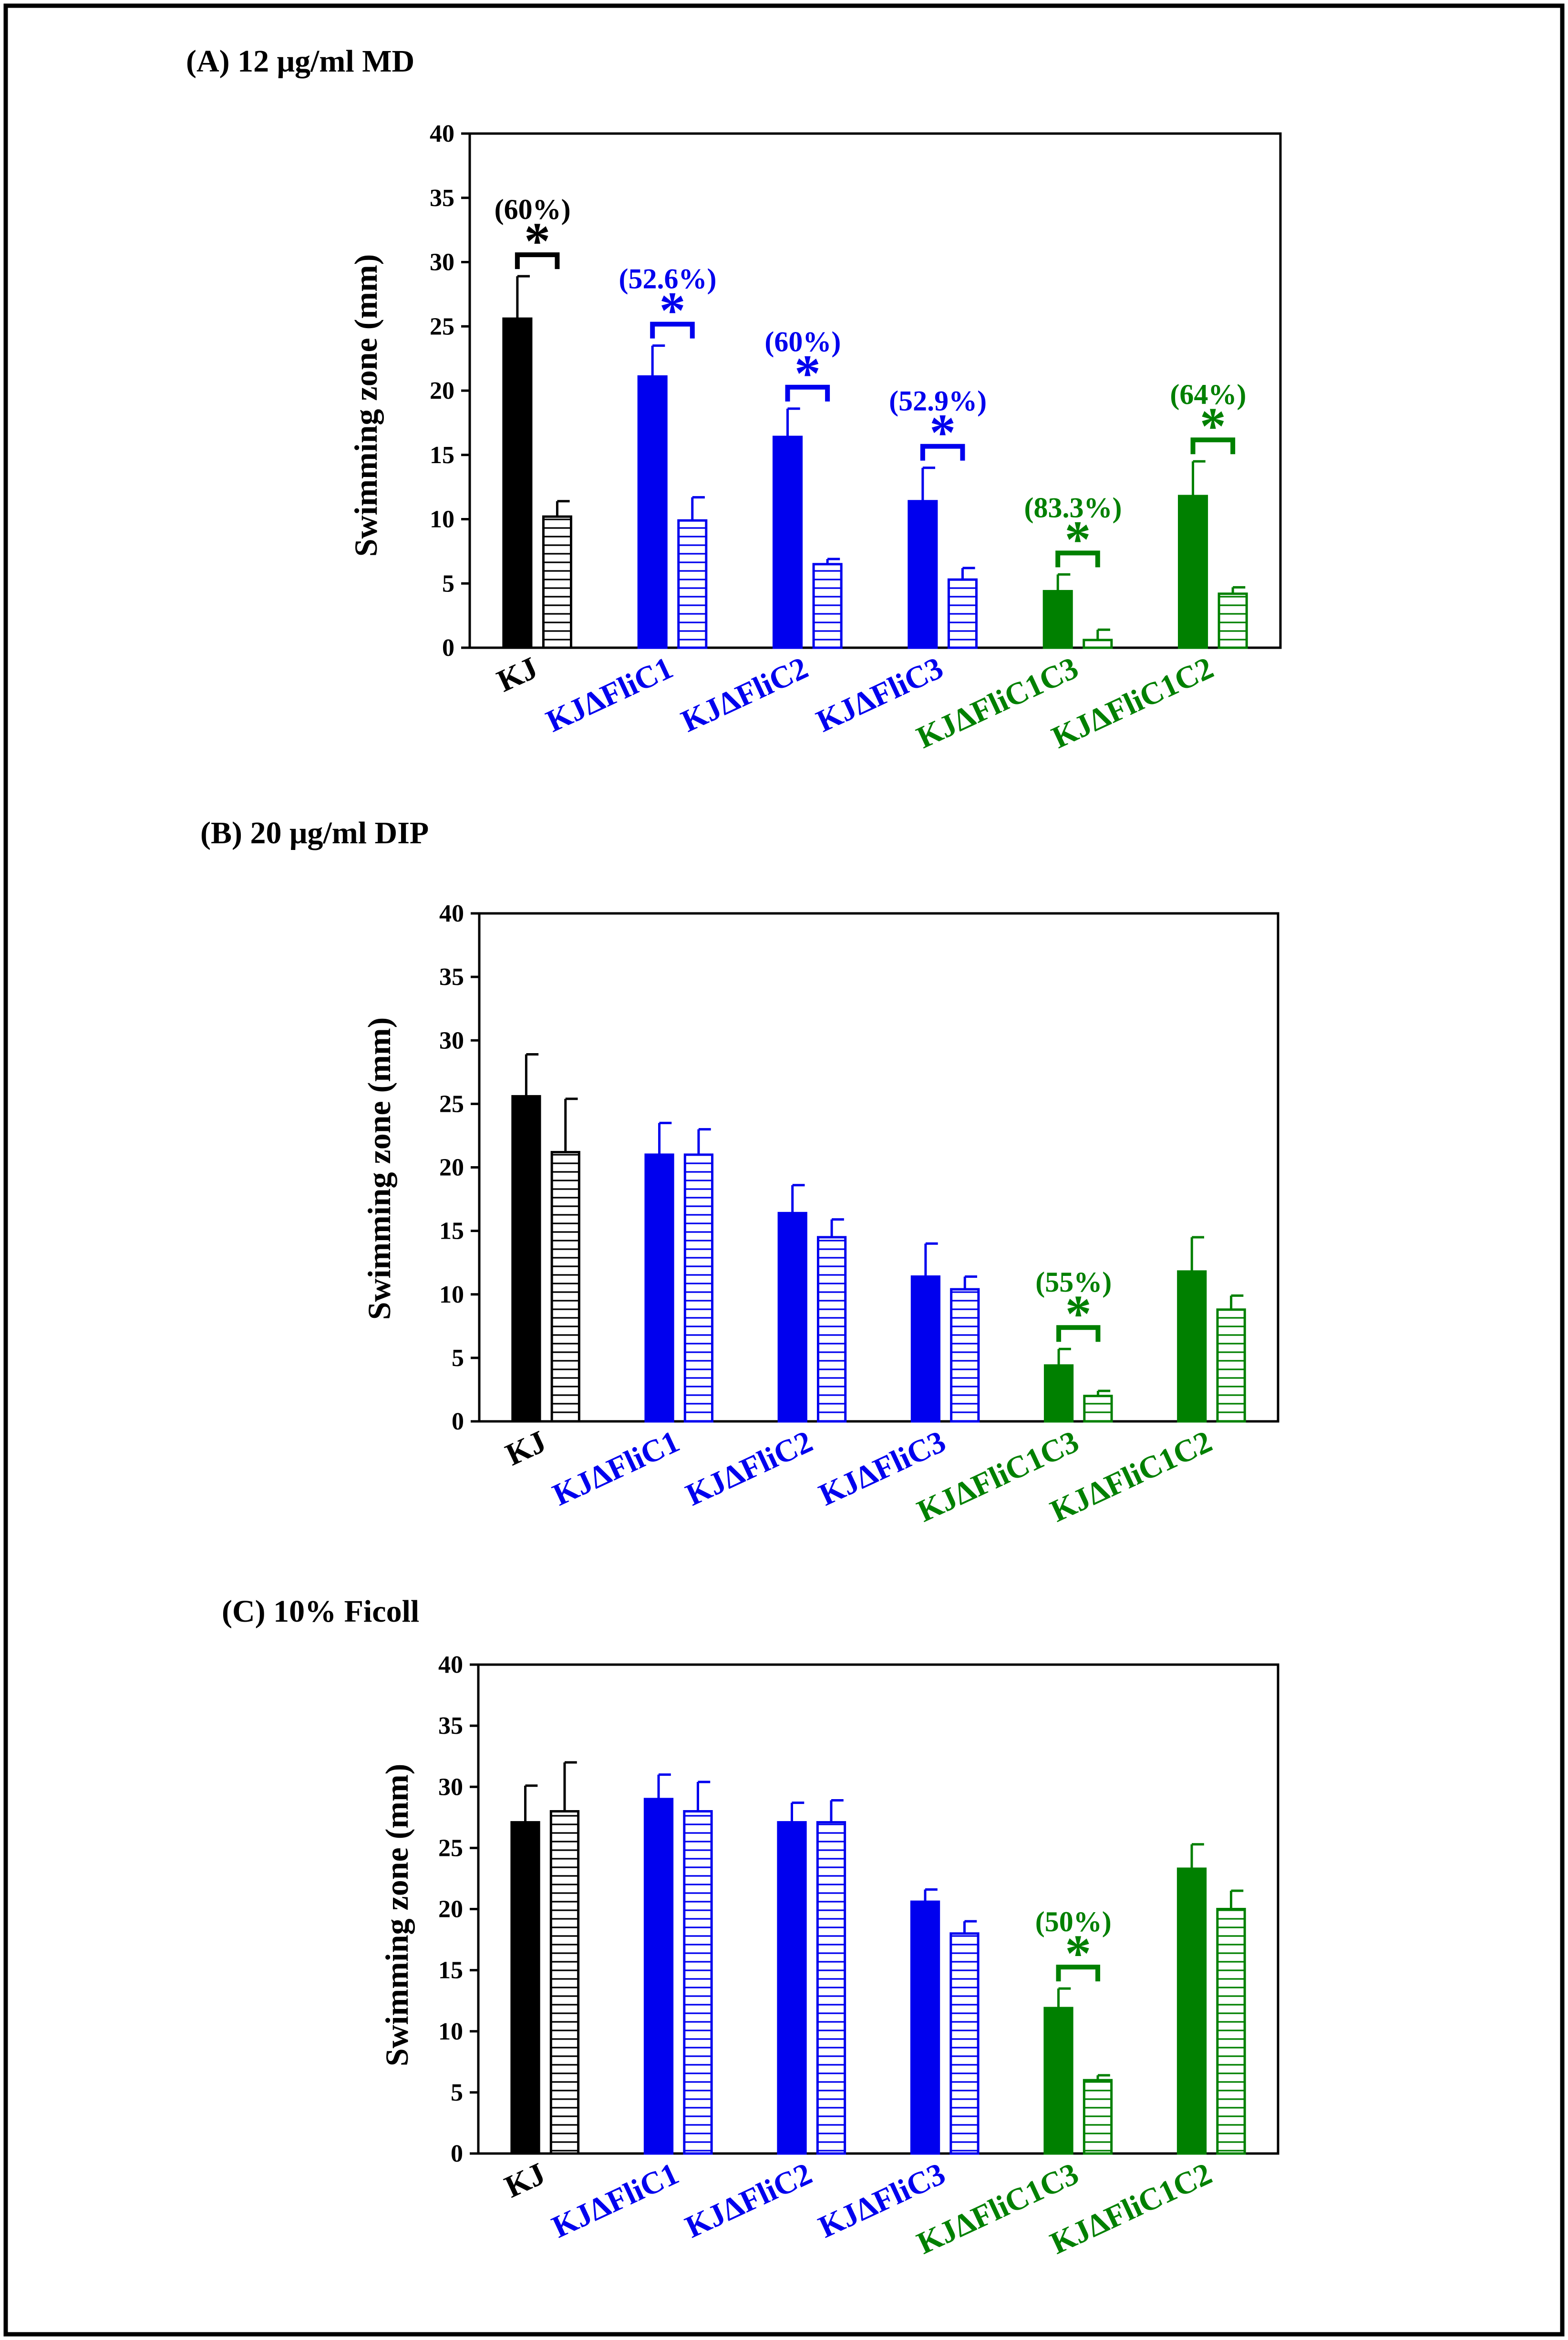  Describe the element at coordinates (450, 1970) in the screenshot. I see `panel-c-y-tick-label: 15` at that location.